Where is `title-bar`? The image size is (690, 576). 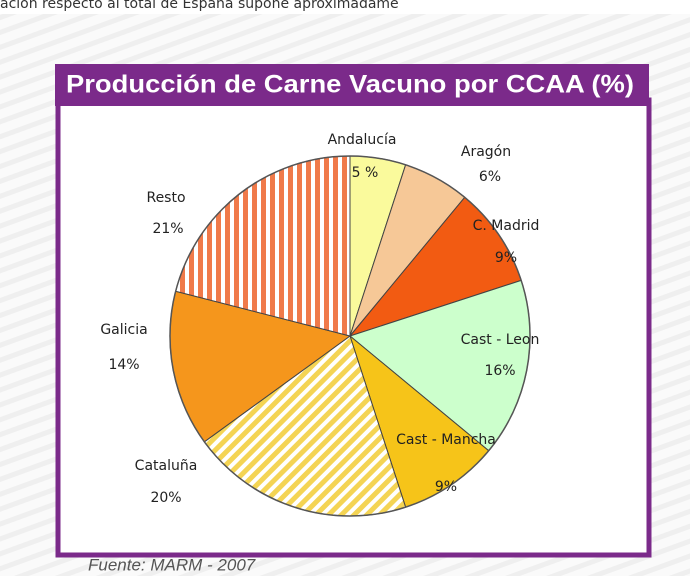
title-bar is located at coordinates (352, 85).